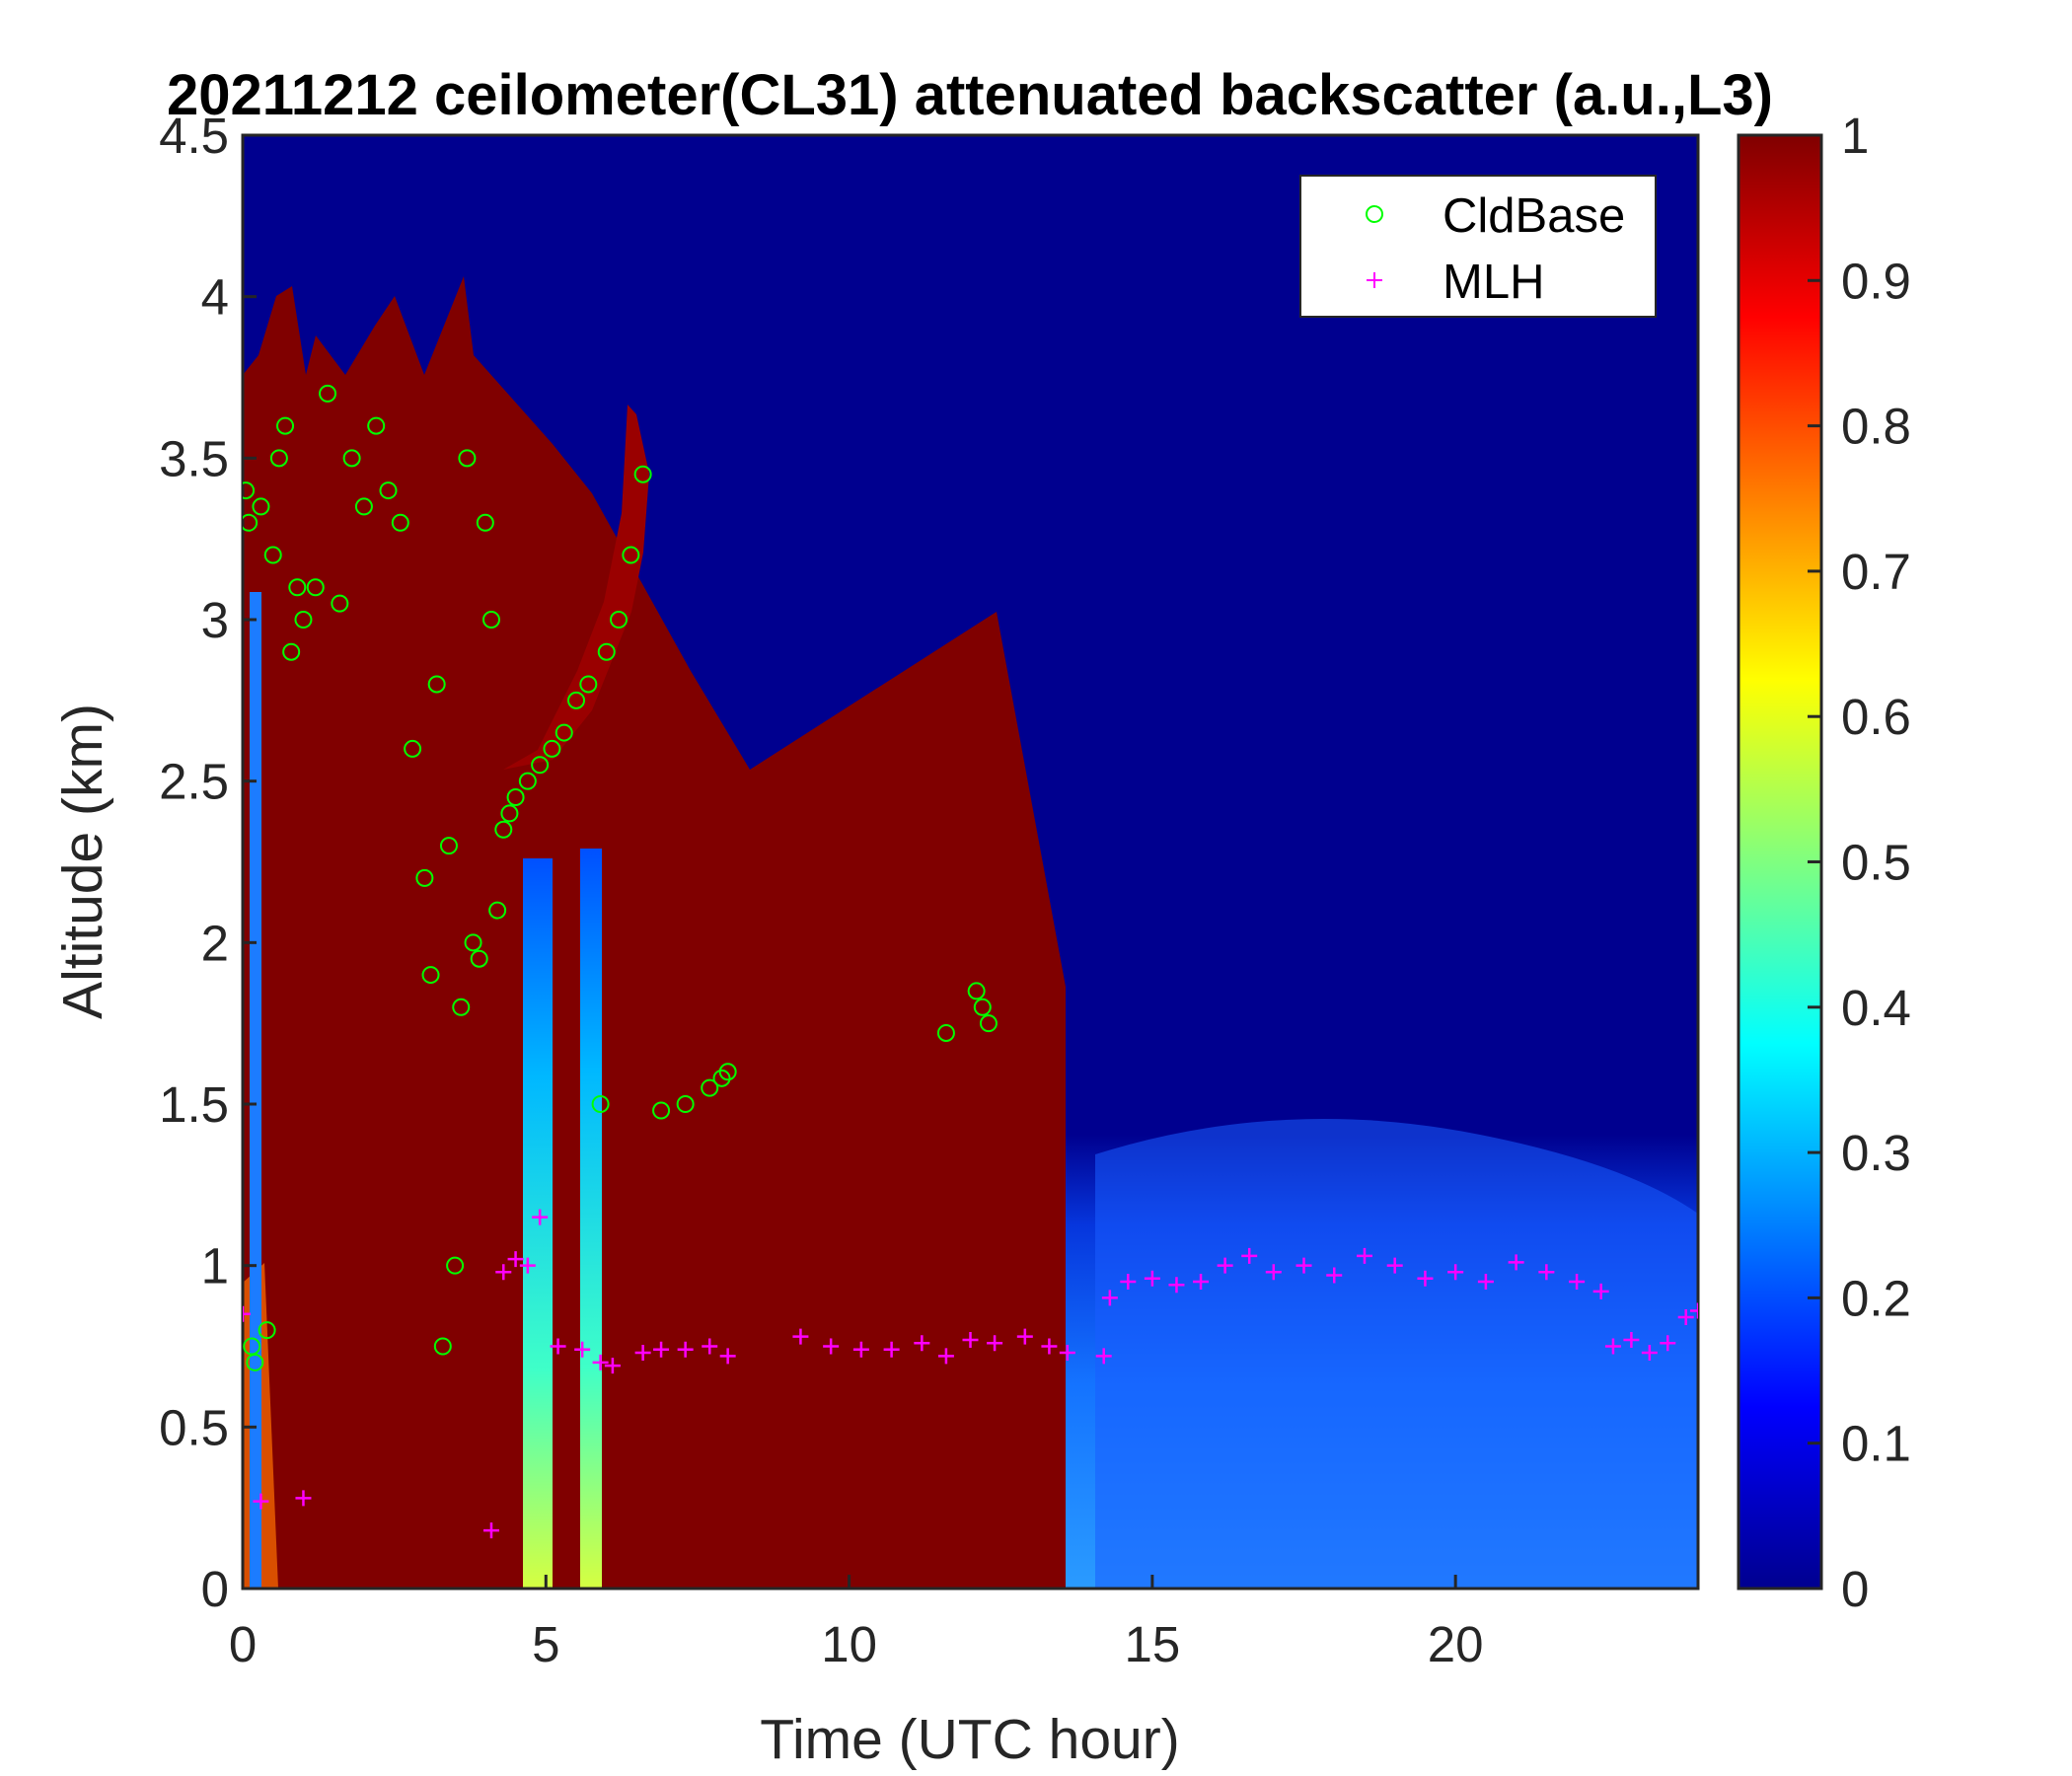 The image size is (2072, 1776). Describe the element at coordinates (194, 458) in the screenshot. I see `y-tick-label: 3.5` at that location.